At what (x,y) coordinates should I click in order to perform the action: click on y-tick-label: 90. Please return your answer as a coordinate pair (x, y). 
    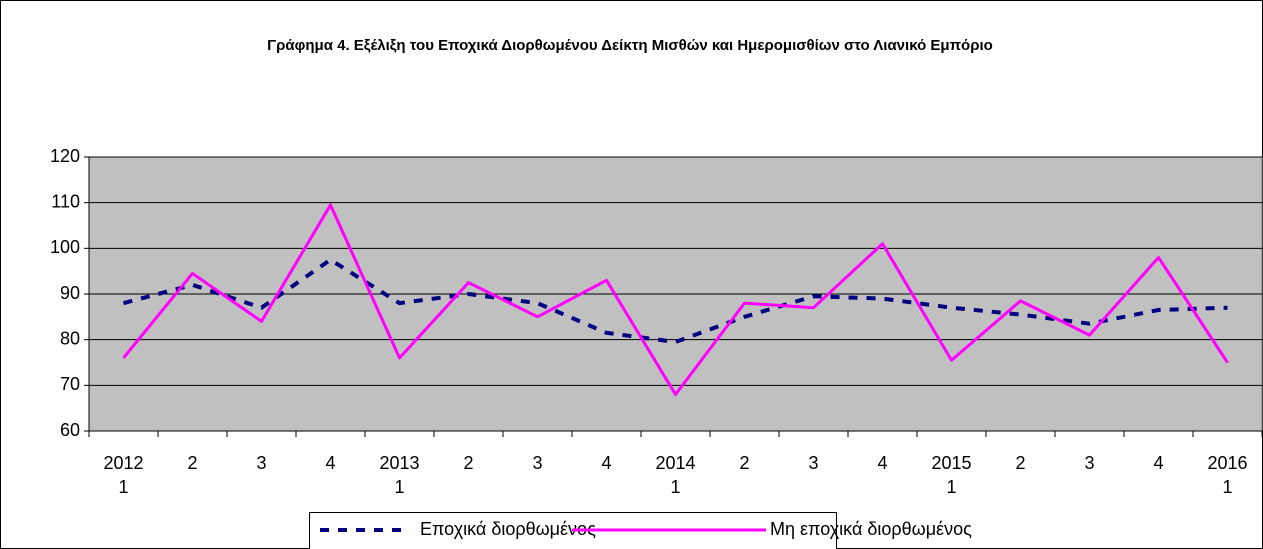
    Looking at the image, I should click on (70, 293).